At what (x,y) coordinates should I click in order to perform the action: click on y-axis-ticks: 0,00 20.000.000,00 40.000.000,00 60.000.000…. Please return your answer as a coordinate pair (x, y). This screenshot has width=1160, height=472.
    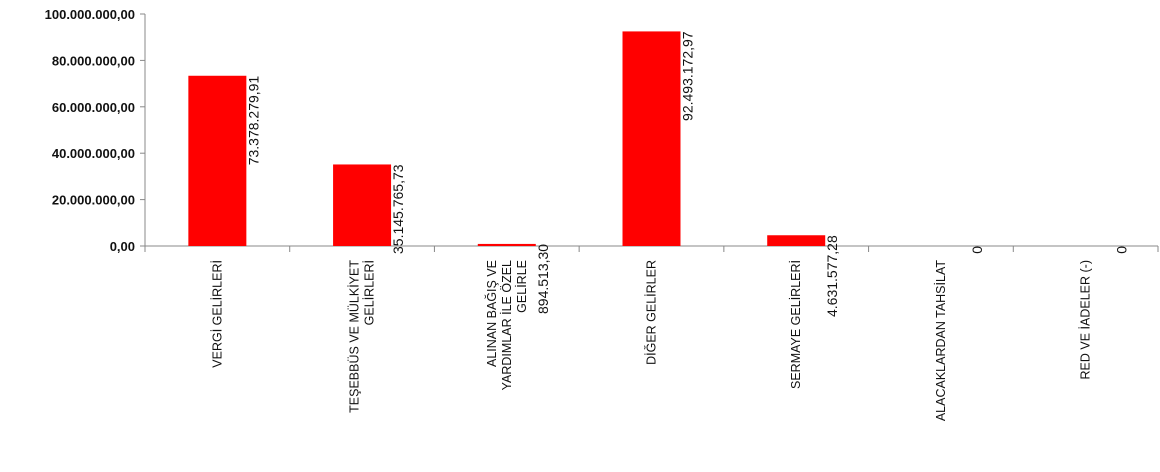
    Looking at the image, I should click on (95, 130).